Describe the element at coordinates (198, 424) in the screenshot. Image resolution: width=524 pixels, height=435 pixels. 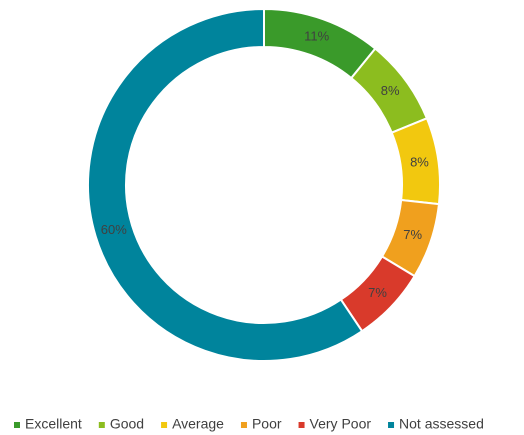
I see `legend-label: Average` at that location.